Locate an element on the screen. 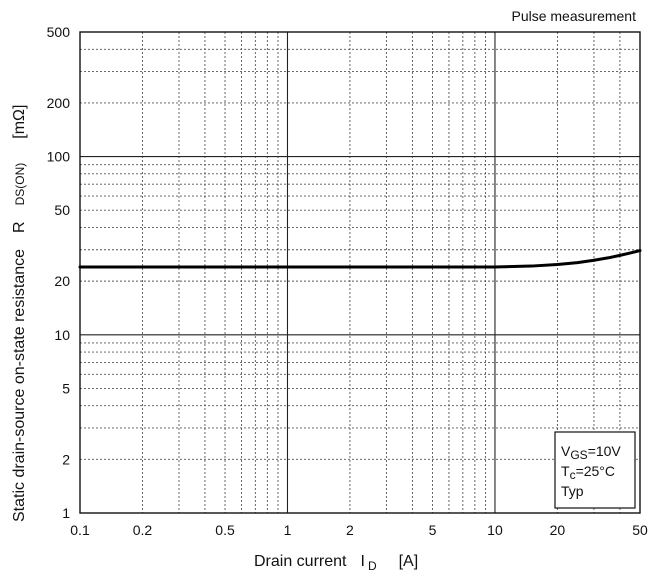  y-tick-label: 5 is located at coordinates (66, 388).